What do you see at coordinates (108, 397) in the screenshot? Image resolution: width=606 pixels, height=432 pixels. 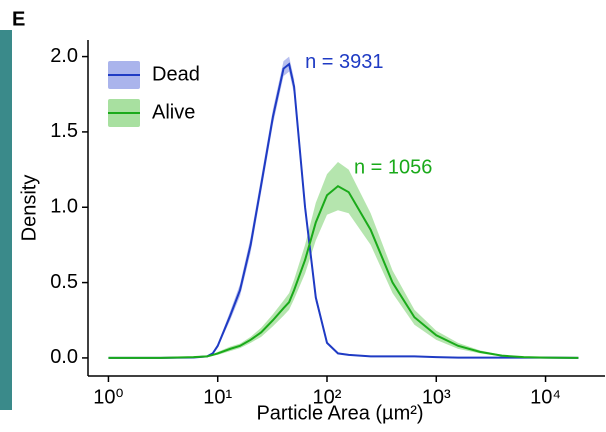 I see `x-tick-label: 10⁰` at bounding box center [108, 397].